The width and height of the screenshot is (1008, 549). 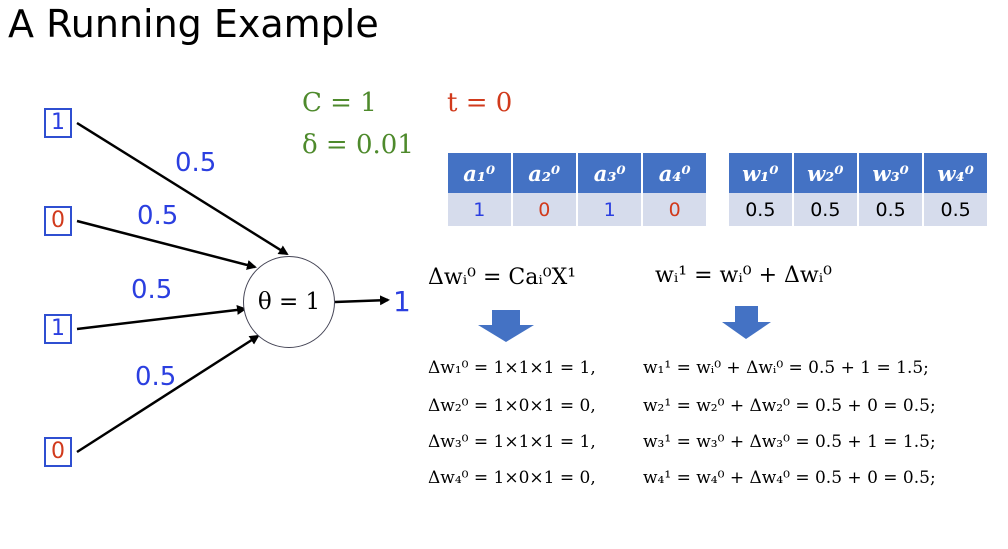 I want to click on weight-label-3: 0.5, so click(x=152, y=290).